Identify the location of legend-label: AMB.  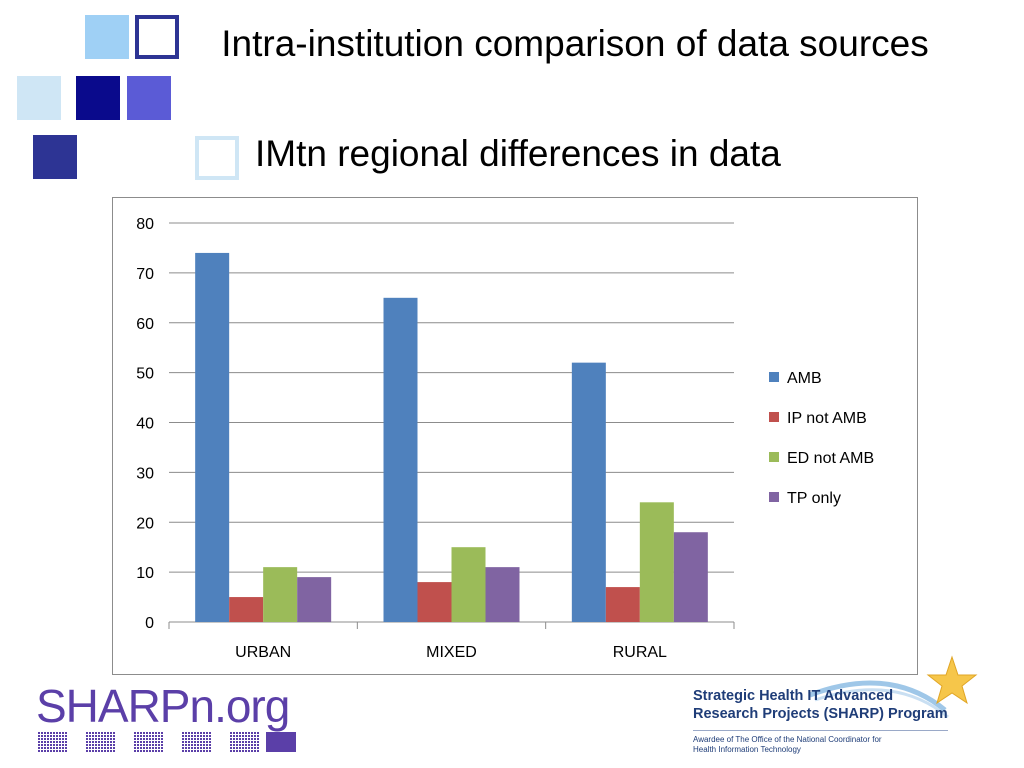
(804, 378).